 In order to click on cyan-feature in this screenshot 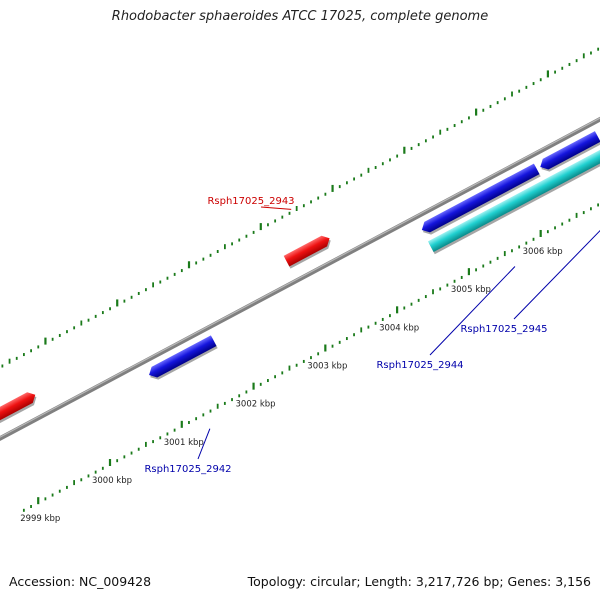, I will do `click(513, 197)`.